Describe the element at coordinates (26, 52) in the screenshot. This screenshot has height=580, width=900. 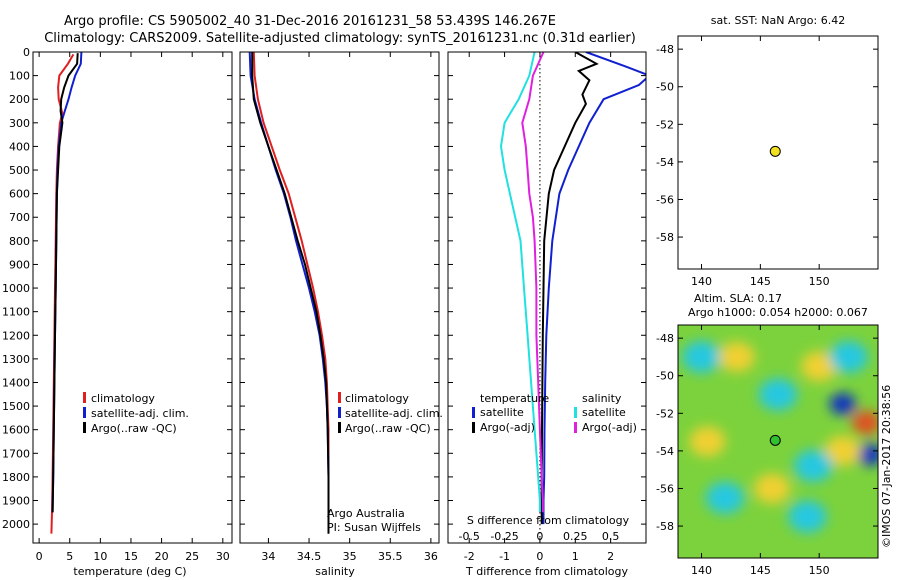
I see `y-tick-label: 0` at that location.